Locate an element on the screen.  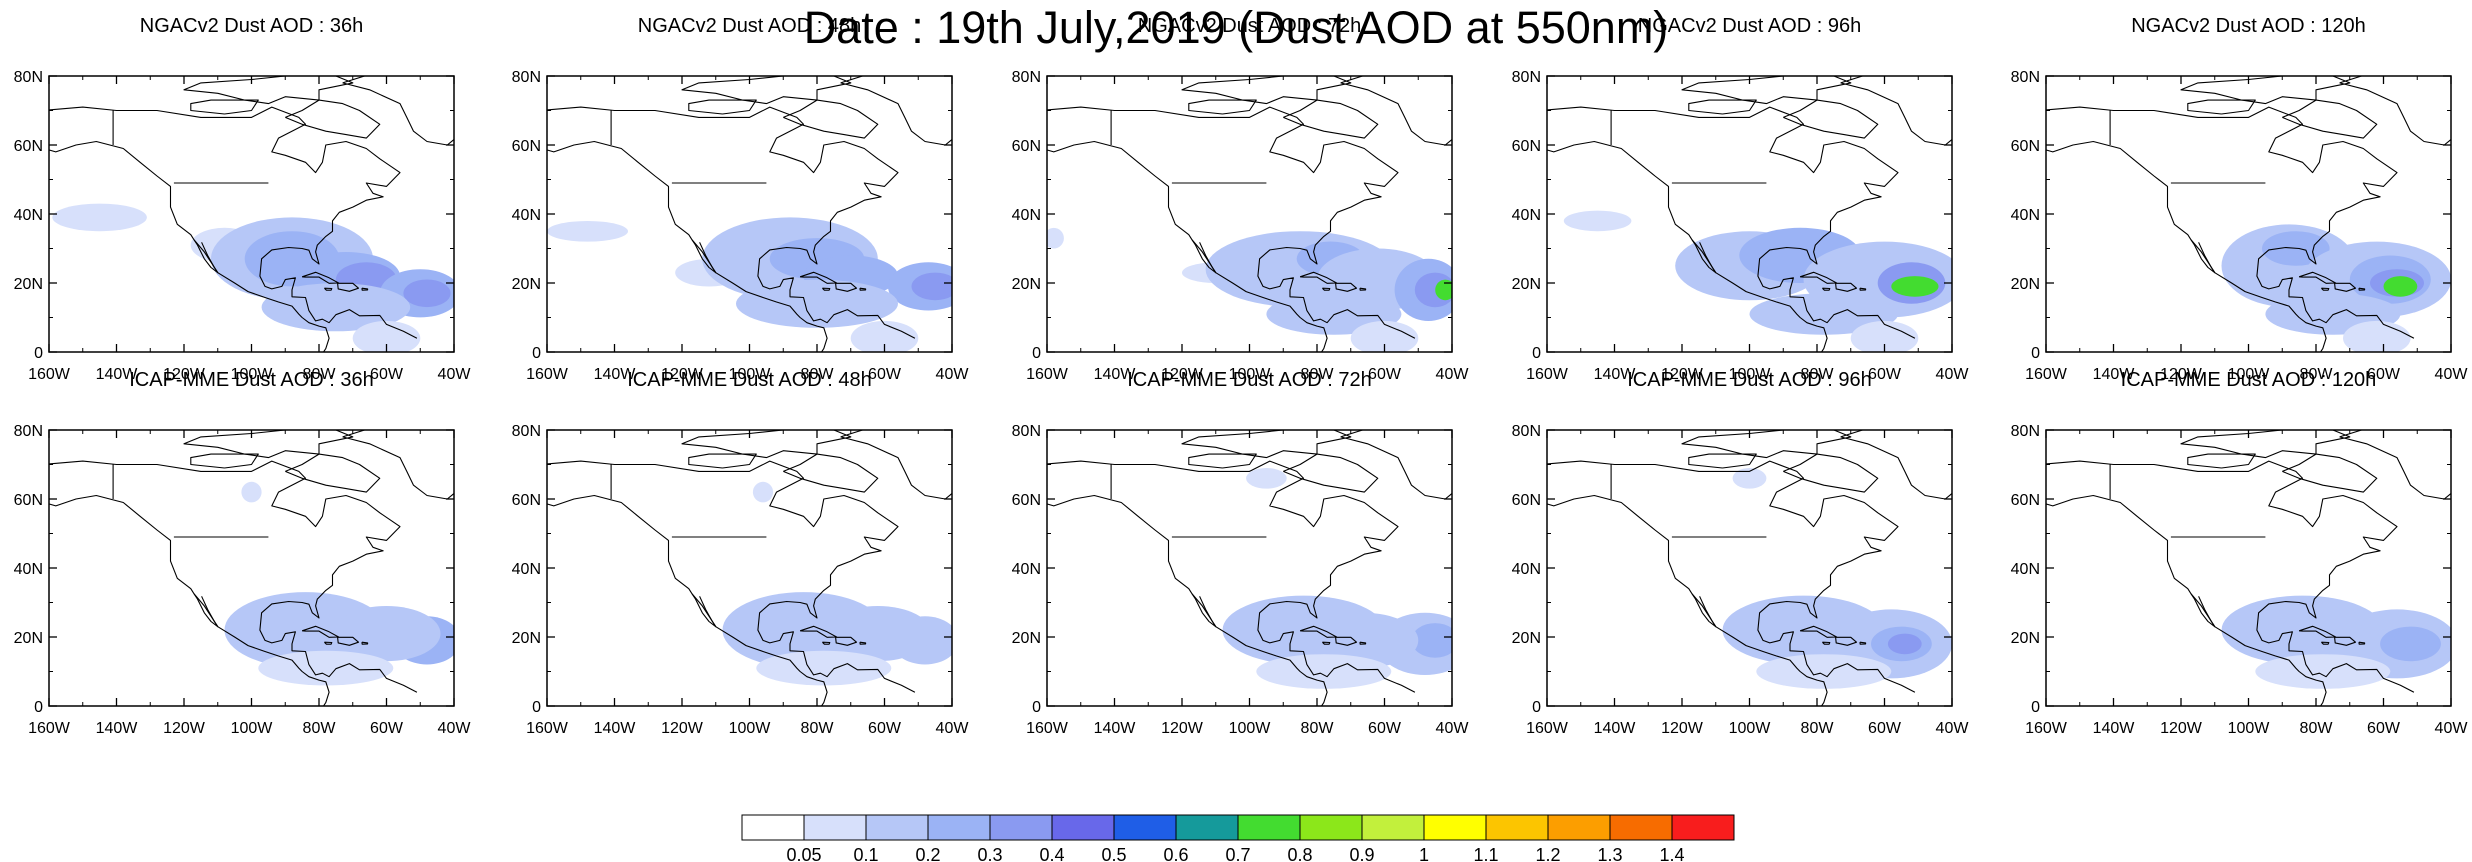
panel-title: ICAP-MME Dust AOD : 120h is located at coordinates (2248, 380).